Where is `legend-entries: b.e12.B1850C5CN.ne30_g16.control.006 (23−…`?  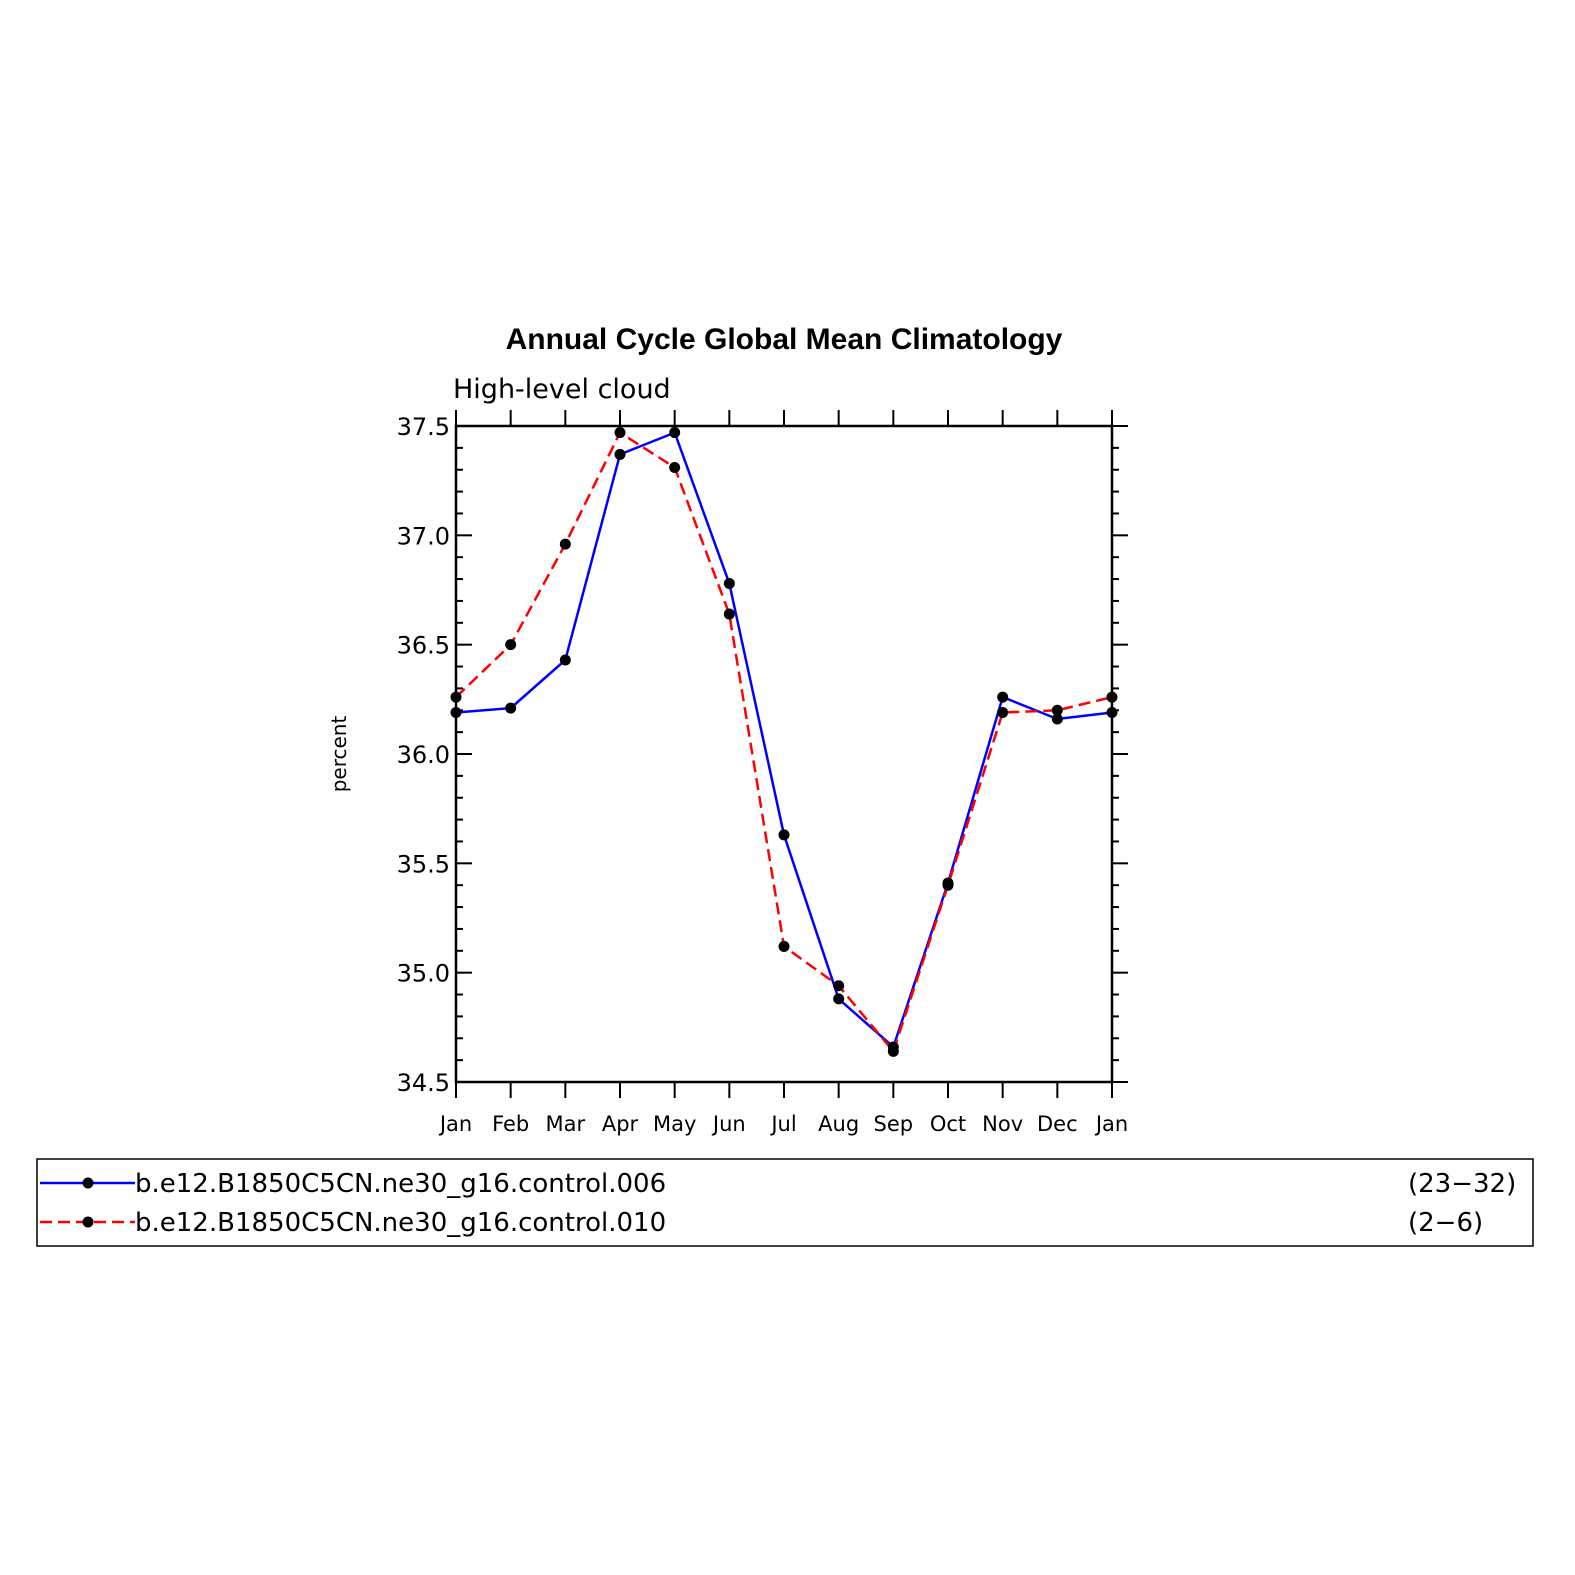
legend-entries: b.e12.B1850C5CN.ne30_g16.control.006 (23−… is located at coordinates (778, 1203).